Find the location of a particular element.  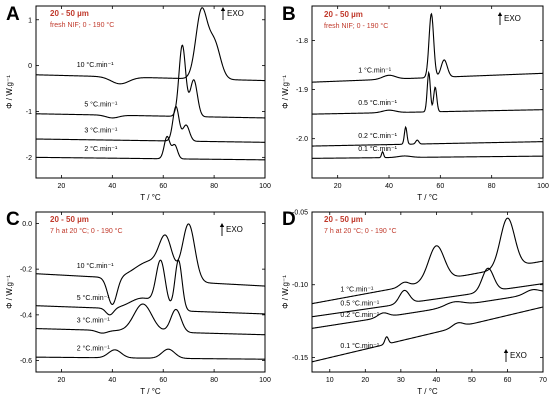

x-tick-label: 30 is located at coordinates (401, 380).